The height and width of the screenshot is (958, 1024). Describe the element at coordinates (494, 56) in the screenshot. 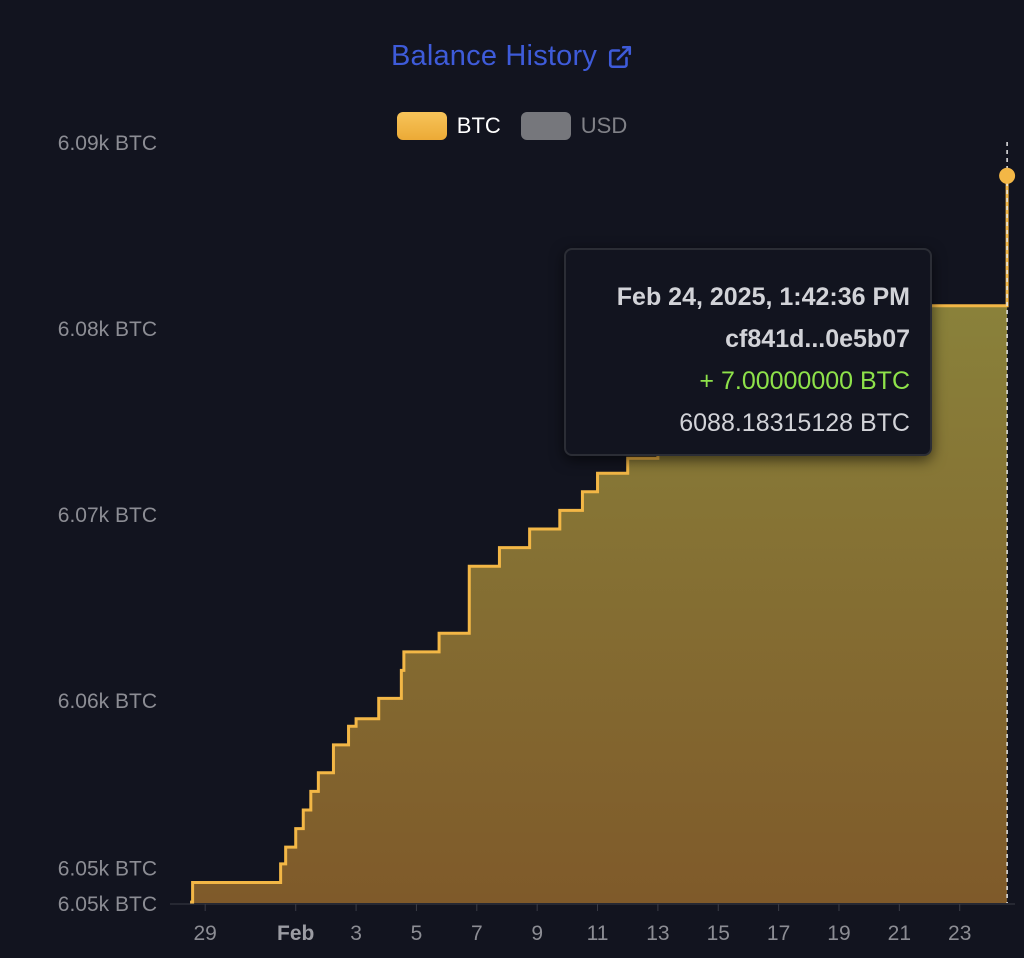

I see `chart-title-link: Balance History` at that location.